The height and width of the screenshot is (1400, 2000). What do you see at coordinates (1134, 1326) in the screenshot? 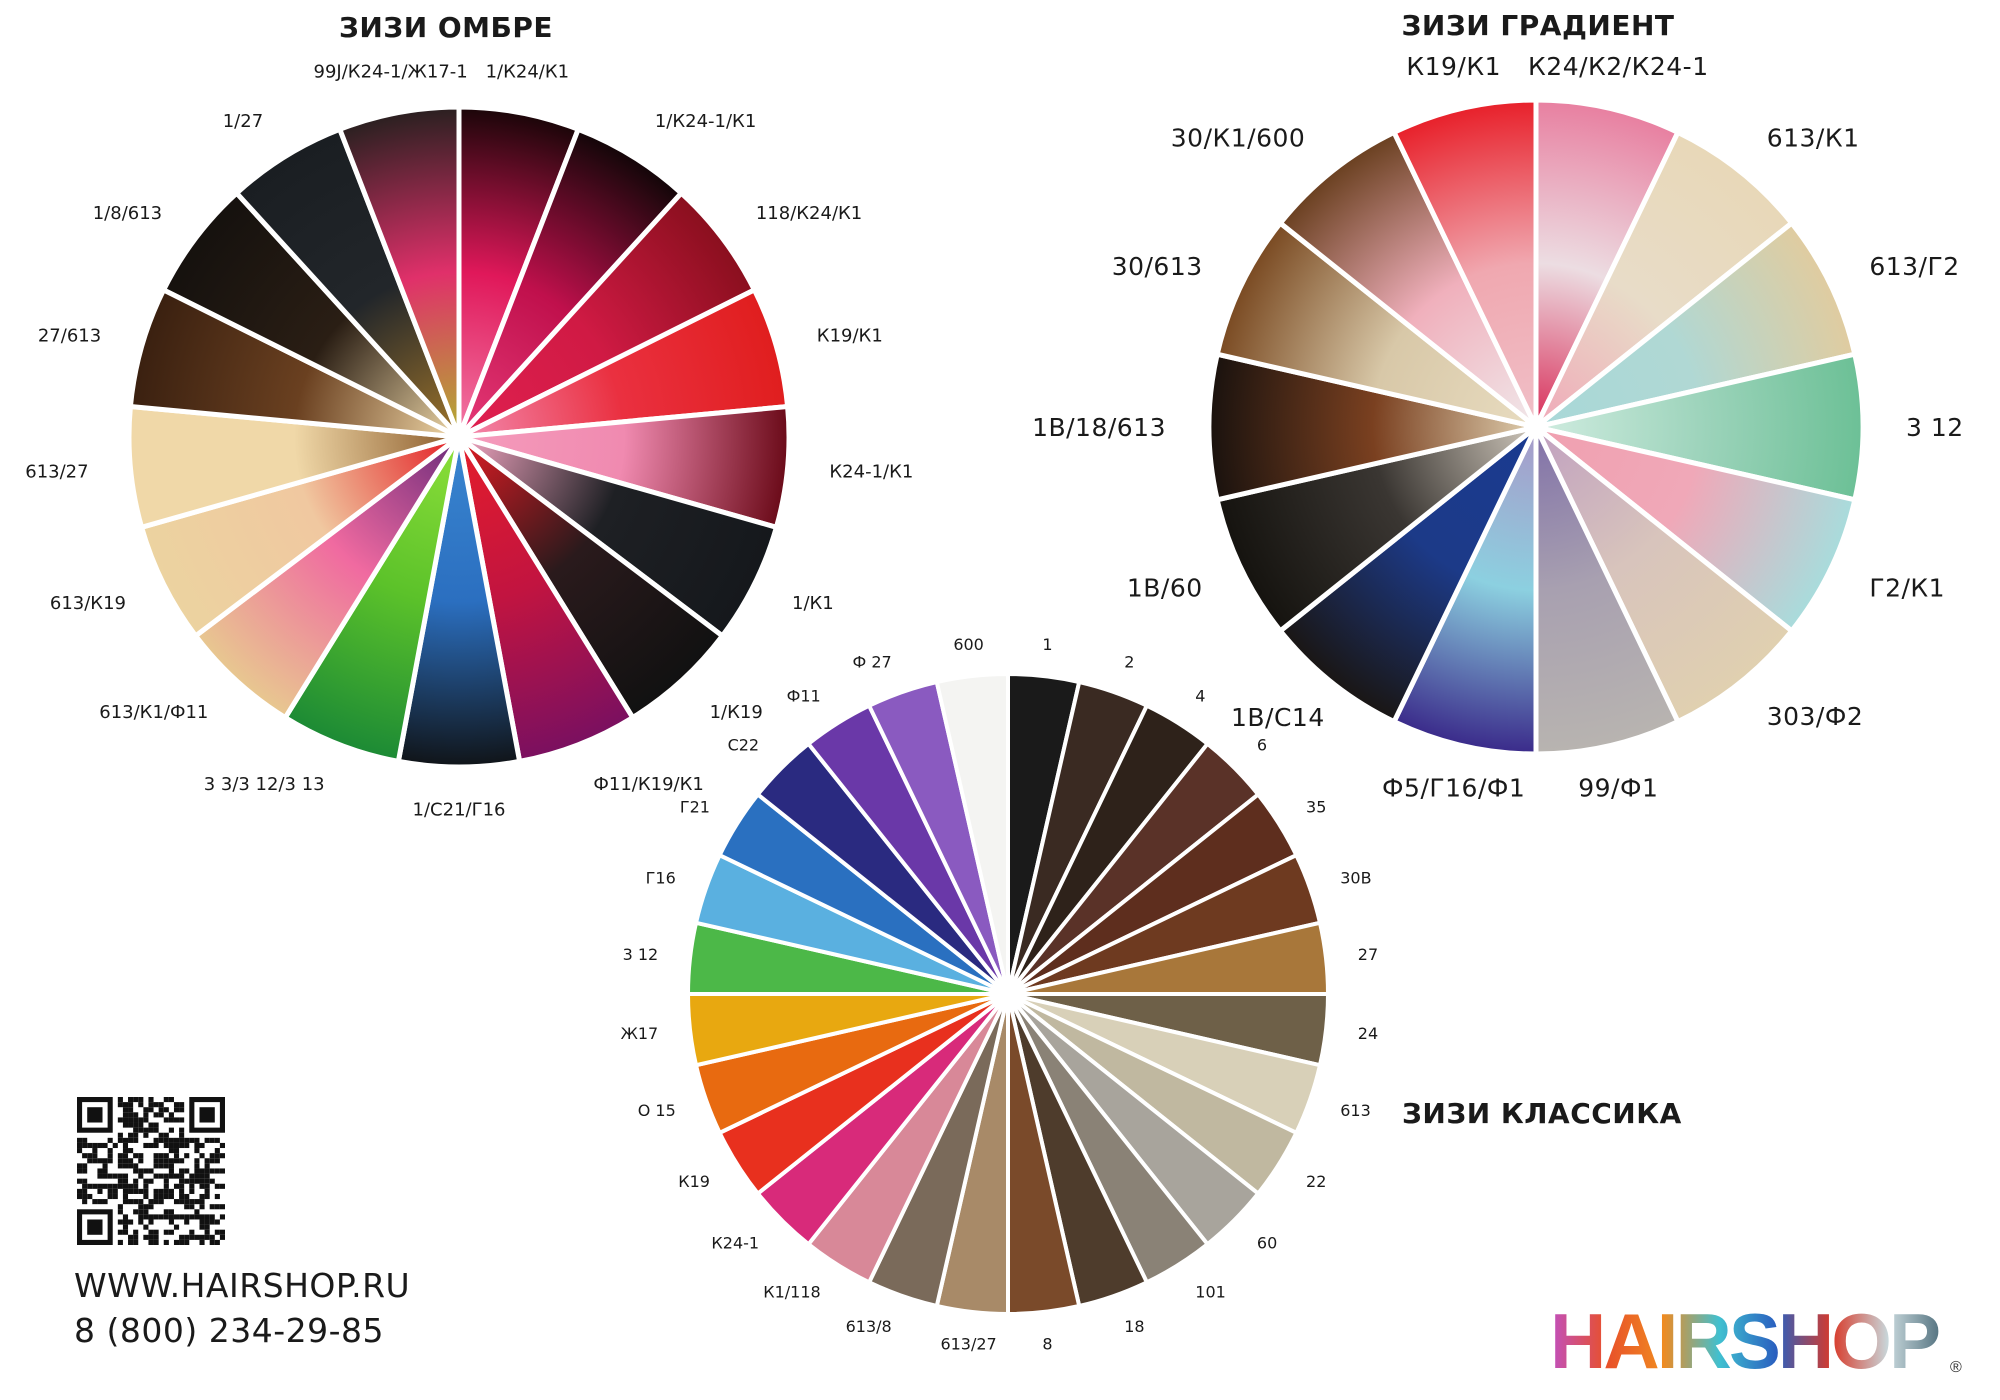
I see `shade-label: 18` at bounding box center [1134, 1326].